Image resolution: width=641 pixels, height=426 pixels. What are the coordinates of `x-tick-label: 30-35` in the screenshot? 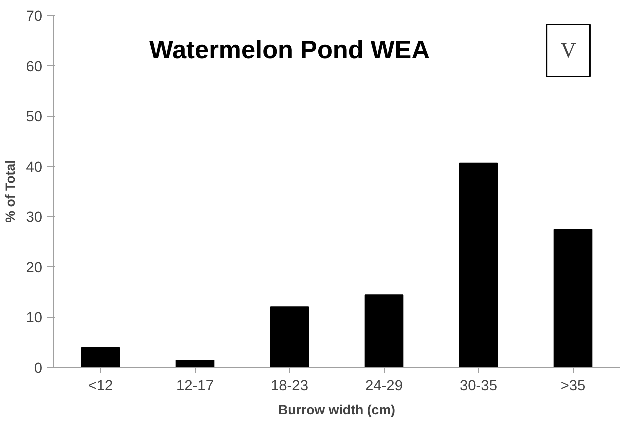 It's located at (479, 386).